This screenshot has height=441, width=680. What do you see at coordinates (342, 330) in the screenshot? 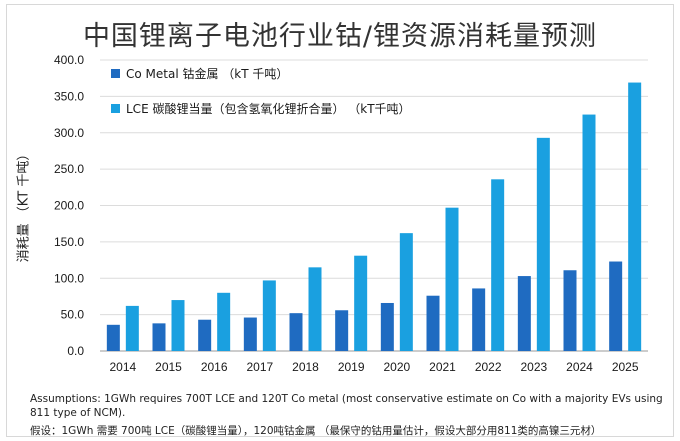
I see `bar-co-2019` at bounding box center [342, 330].